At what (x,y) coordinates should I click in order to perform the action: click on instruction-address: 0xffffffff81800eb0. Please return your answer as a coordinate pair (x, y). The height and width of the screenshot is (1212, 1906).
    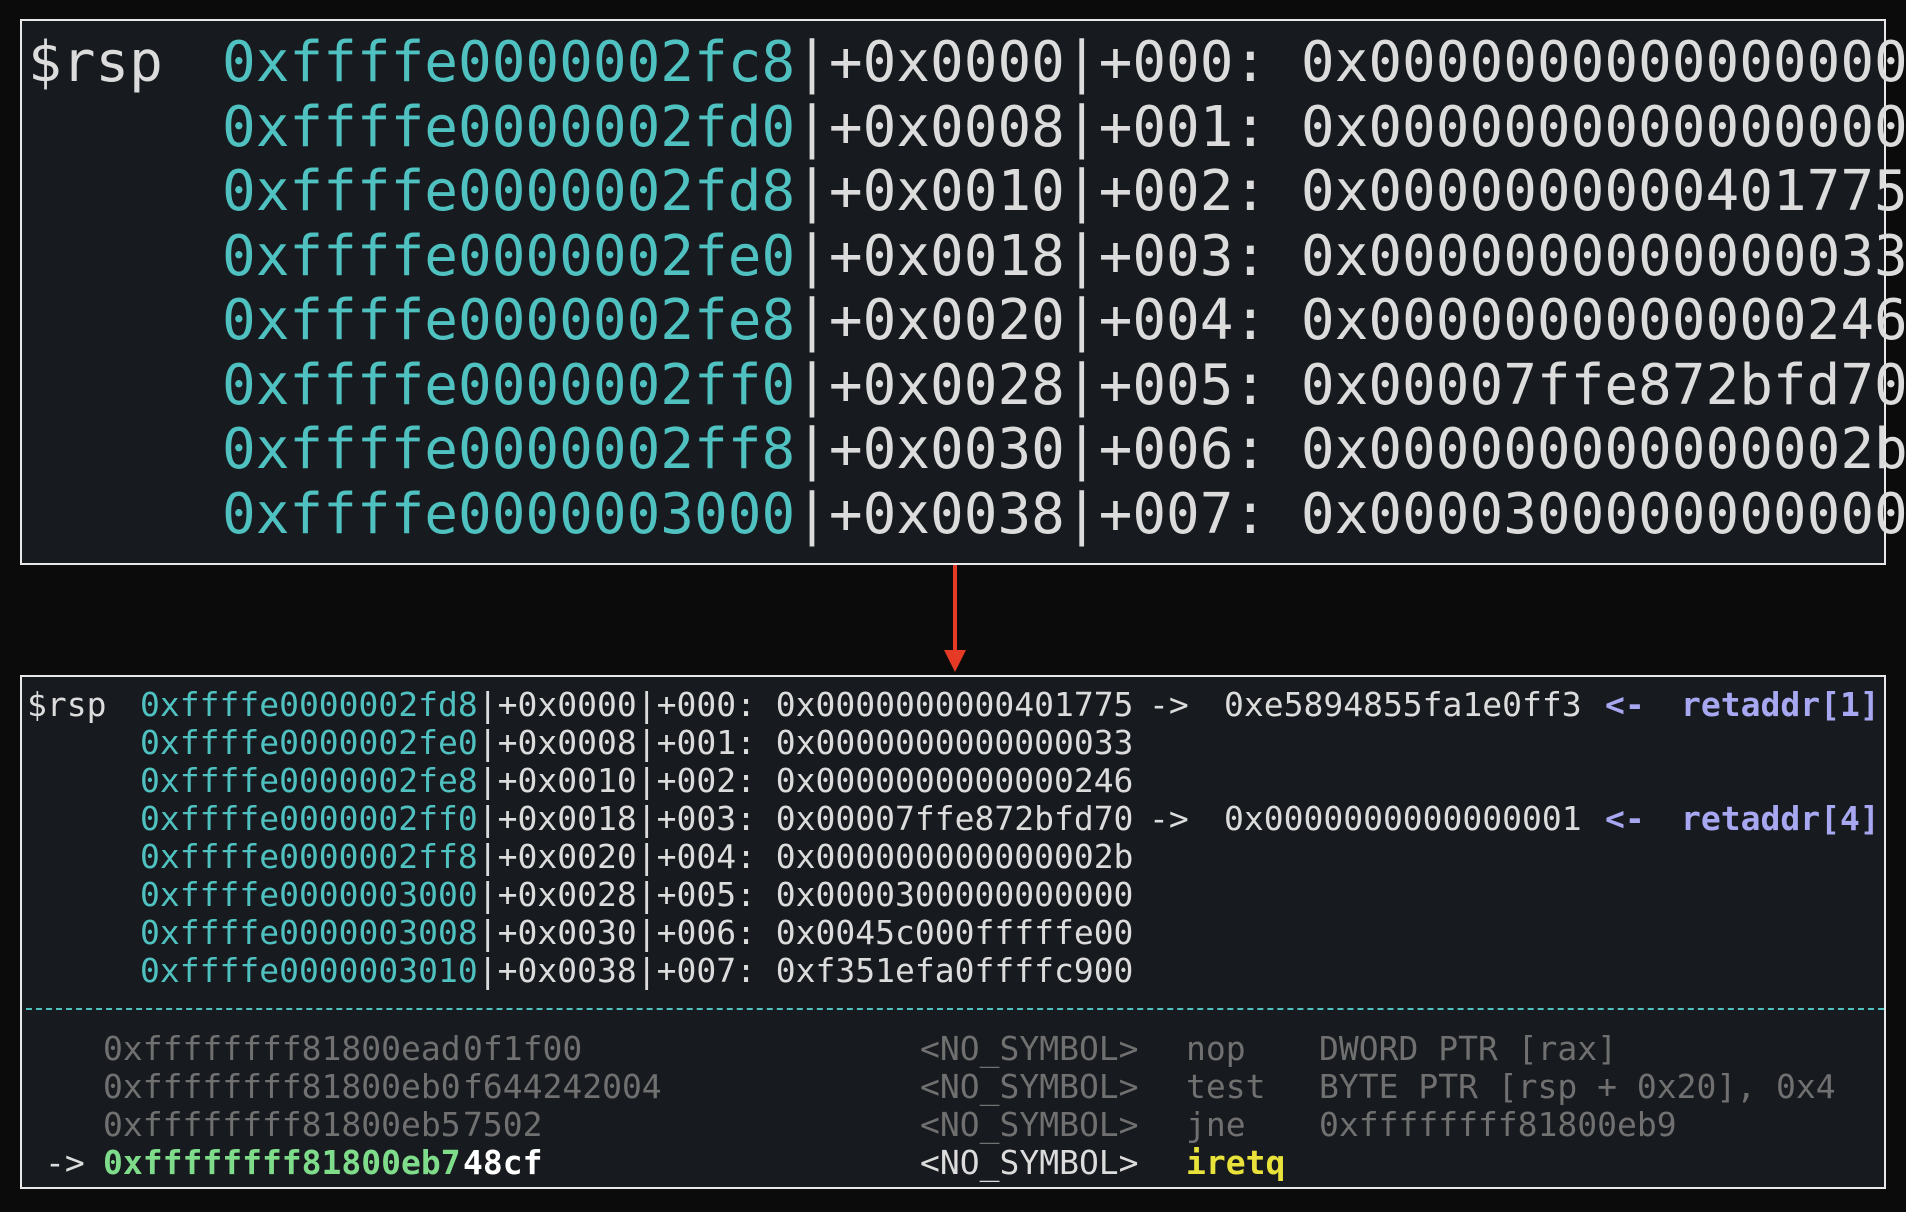
    Looking at the image, I should click on (282, 1086).